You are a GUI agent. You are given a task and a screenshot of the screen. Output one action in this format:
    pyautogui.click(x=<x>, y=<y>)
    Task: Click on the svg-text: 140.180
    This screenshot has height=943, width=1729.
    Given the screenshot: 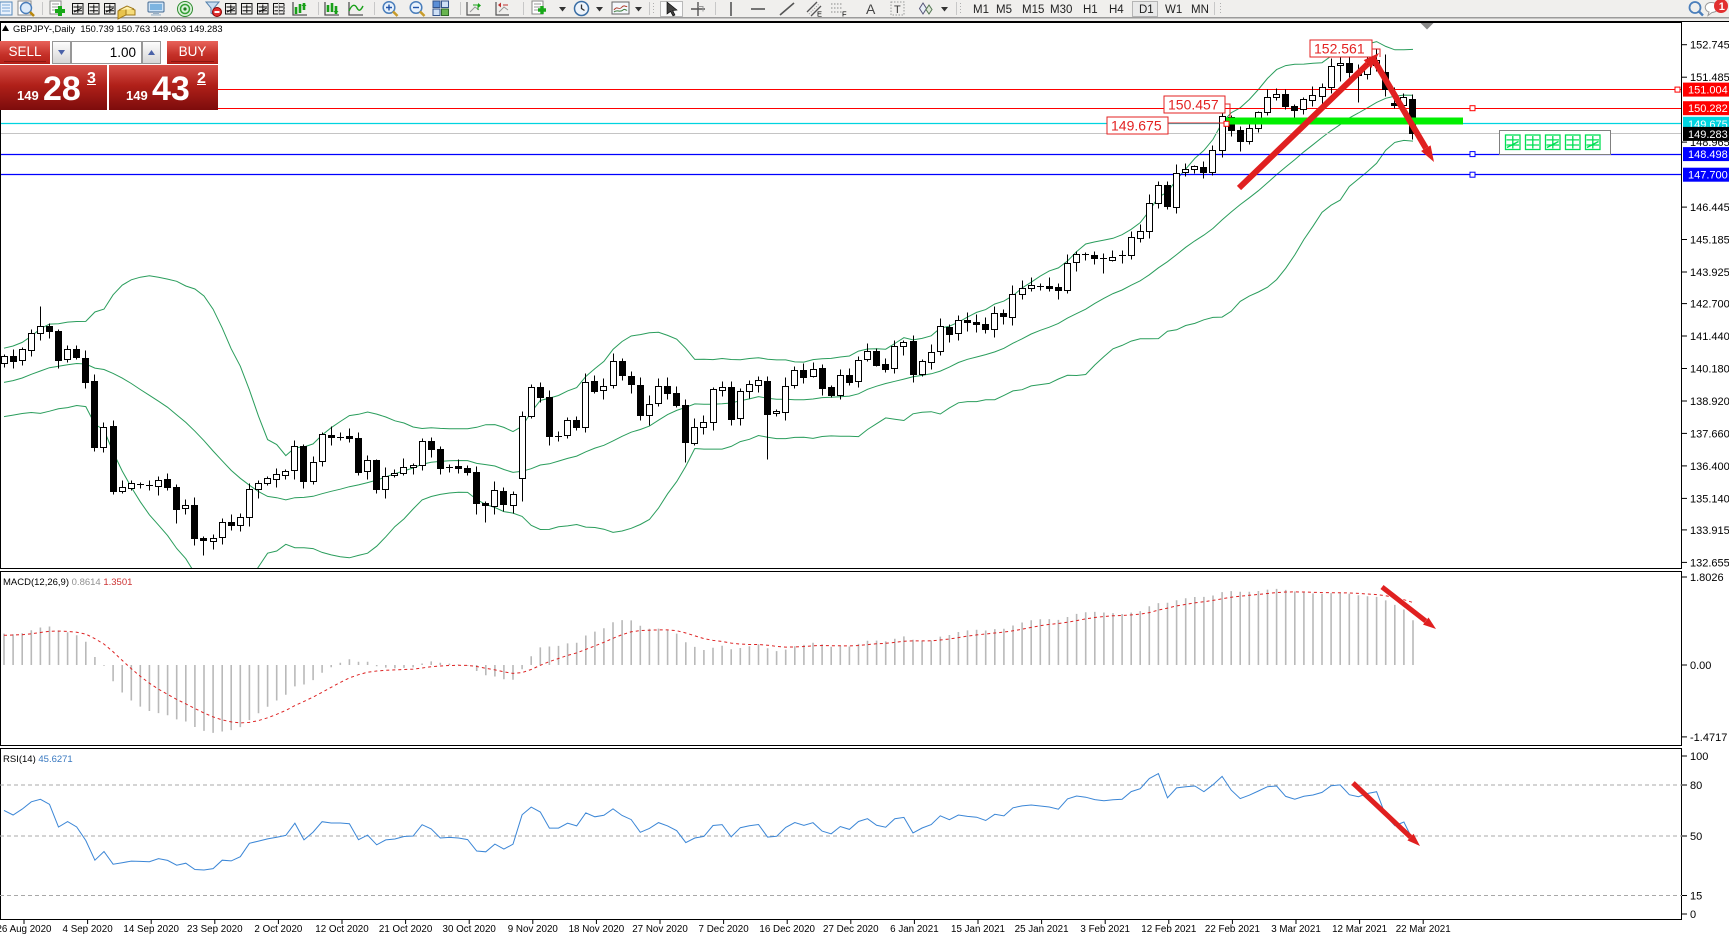 What is the action you would take?
    pyautogui.click(x=1709, y=370)
    